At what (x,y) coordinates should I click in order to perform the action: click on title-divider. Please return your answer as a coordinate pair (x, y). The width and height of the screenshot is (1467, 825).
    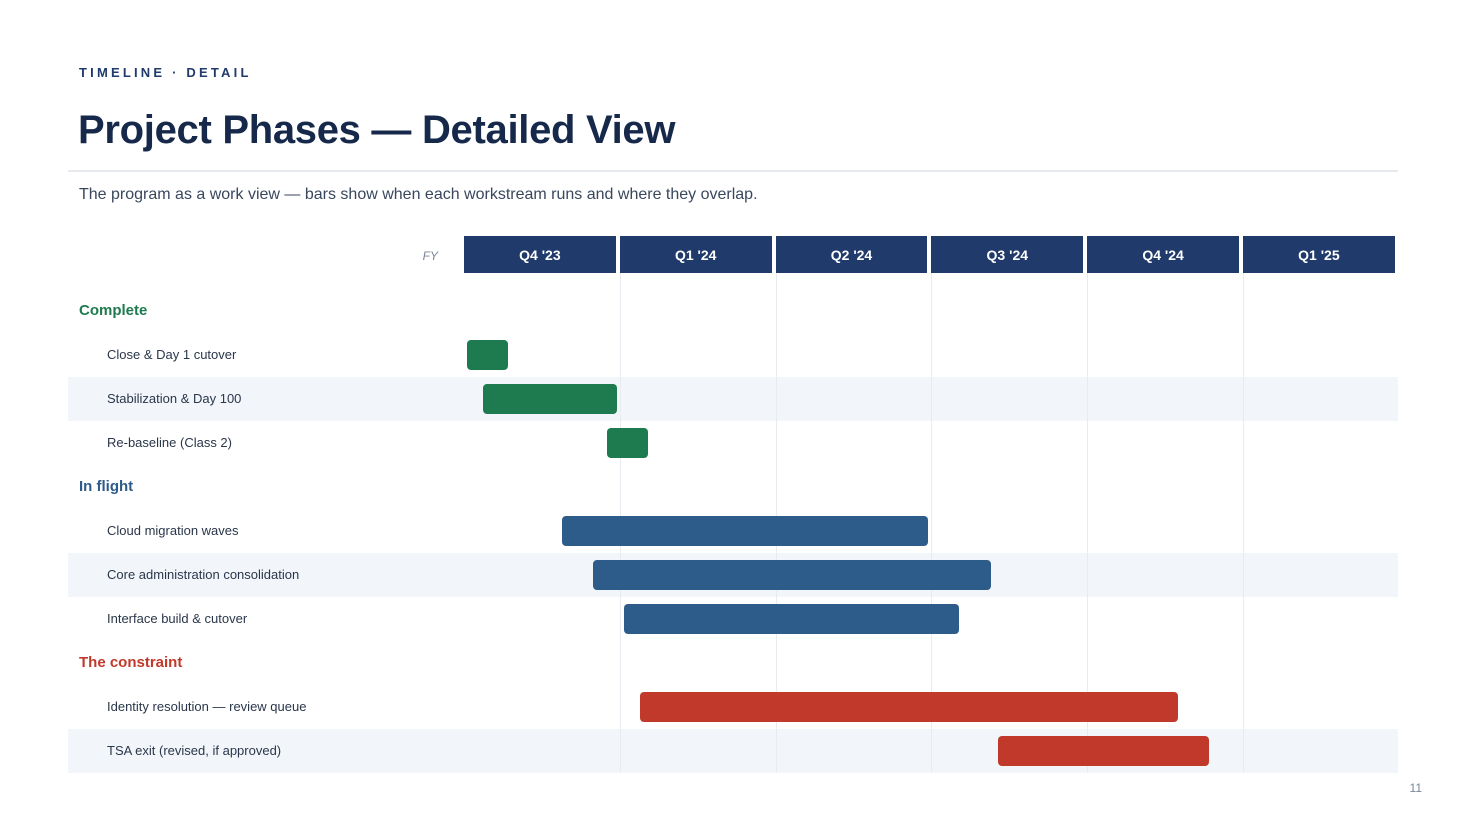
    Looking at the image, I should click on (733, 171).